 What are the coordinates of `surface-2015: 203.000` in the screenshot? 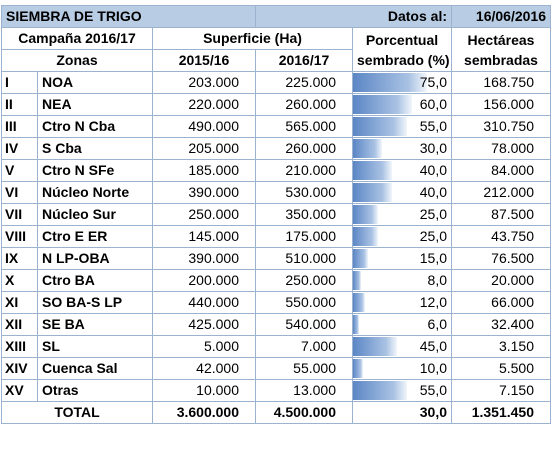 It's located at (204, 82).